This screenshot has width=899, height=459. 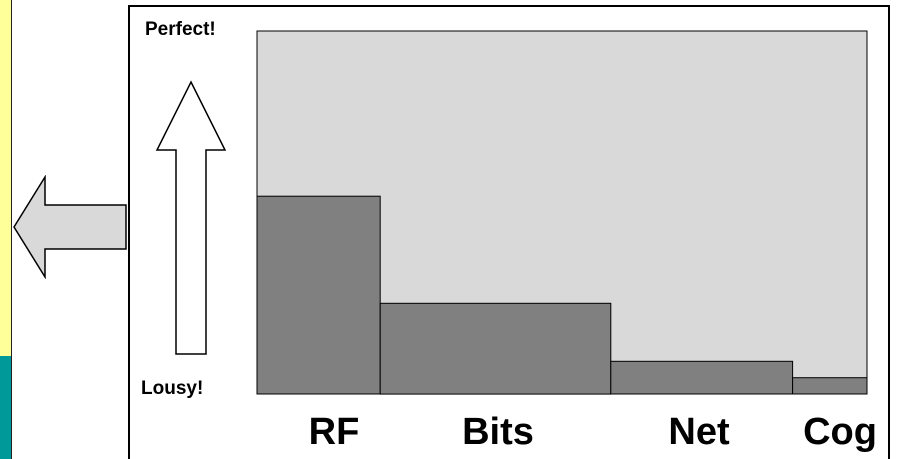 What do you see at coordinates (702, 377) in the screenshot?
I see `bar-net` at bounding box center [702, 377].